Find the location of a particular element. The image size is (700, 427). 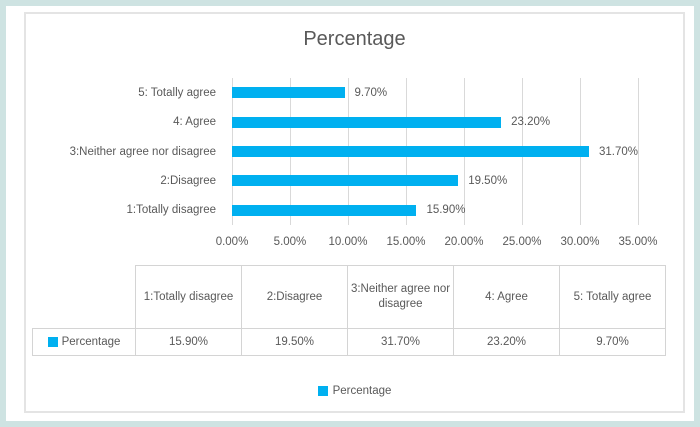

bar-row: 31.70% is located at coordinates (435, 151).